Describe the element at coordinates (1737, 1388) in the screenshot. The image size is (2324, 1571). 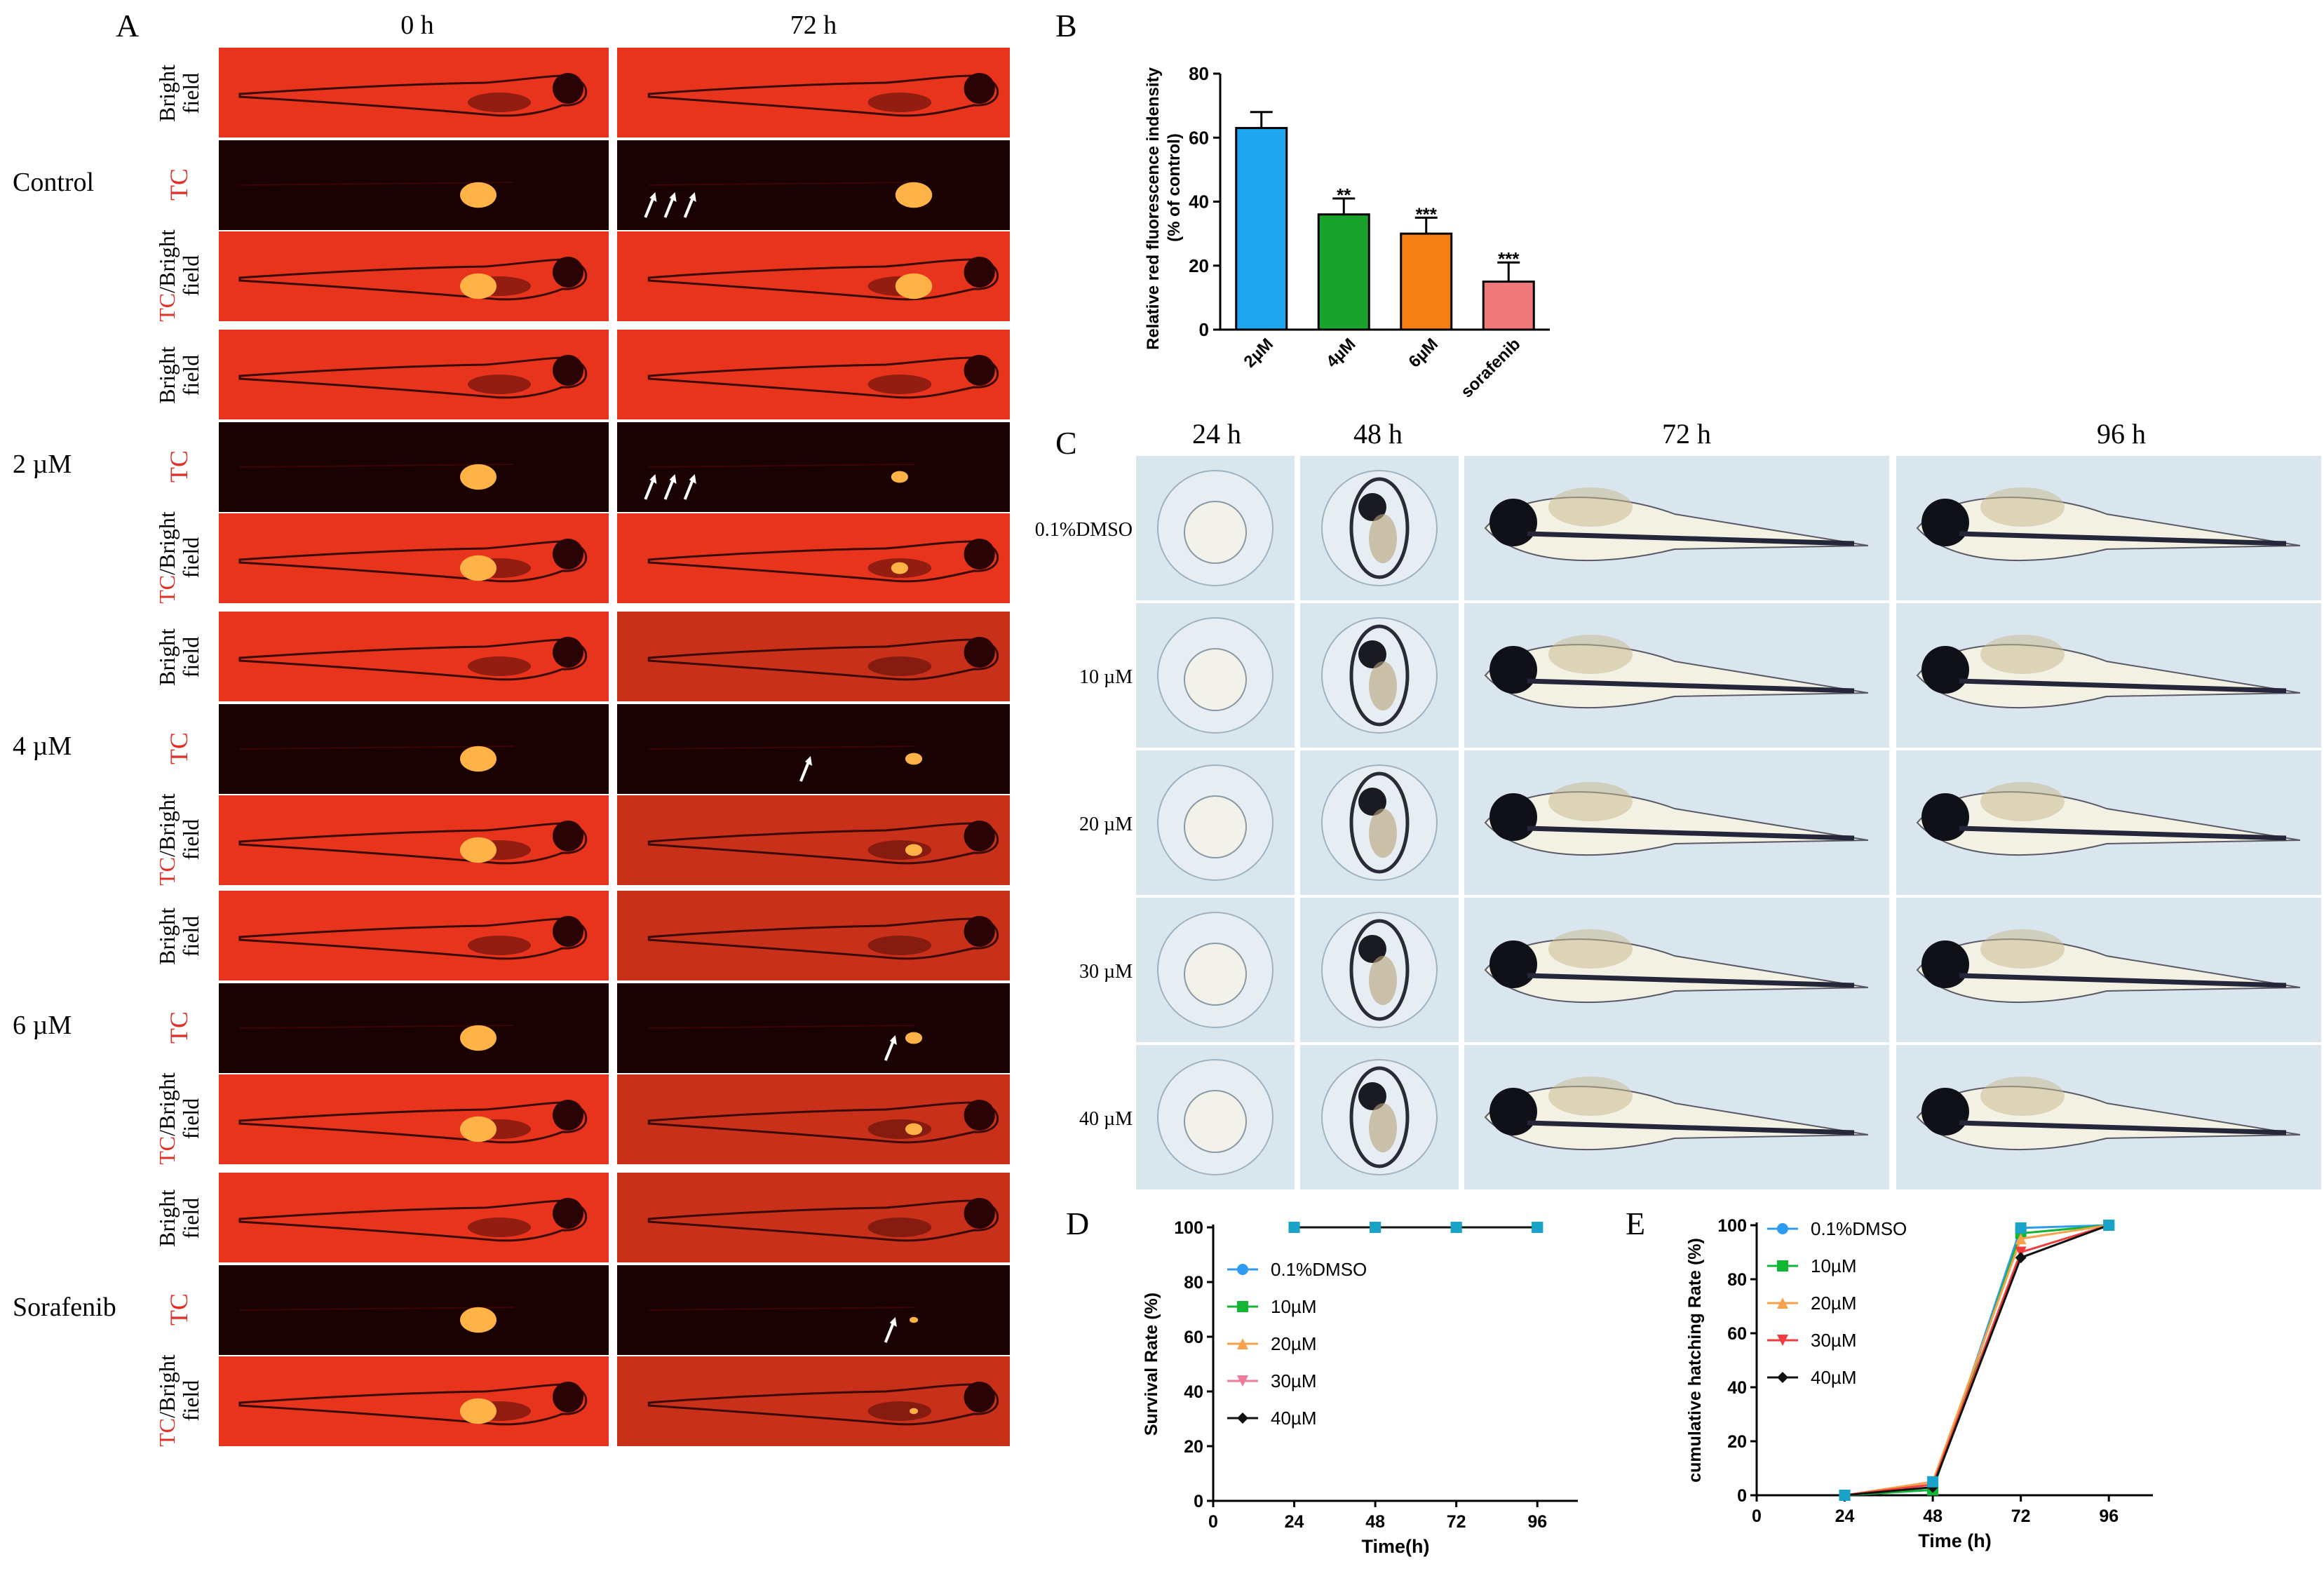
I see `y-tick-label: 40` at that location.